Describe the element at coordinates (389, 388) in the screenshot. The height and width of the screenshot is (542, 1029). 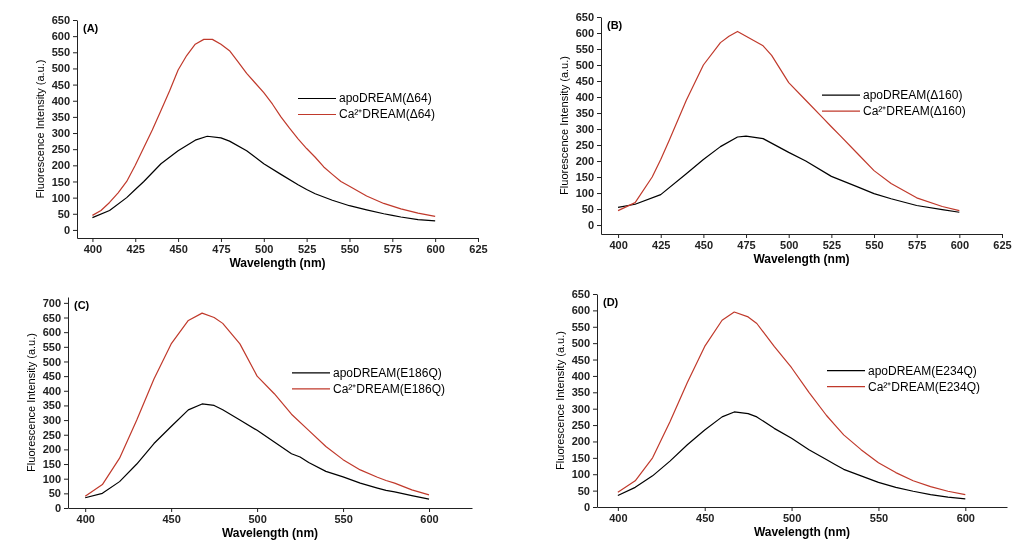
I see `legend-label: Ca²⁺DREAM(E186Q)` at that location.